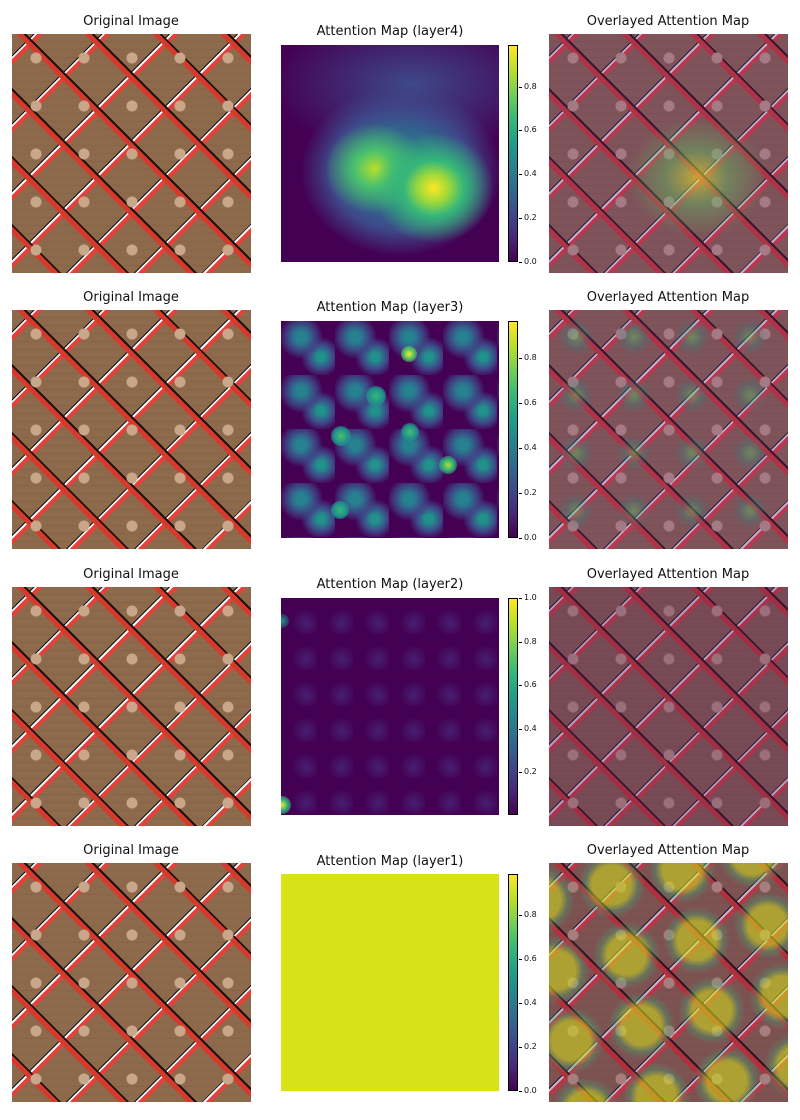 This screenshot has width=800, height=1120. What do you see at coordinates (390, 584) in the screenshot?
I see `row3-attention-title: Attention Map (layer2)` at bounding box center [390, 584].